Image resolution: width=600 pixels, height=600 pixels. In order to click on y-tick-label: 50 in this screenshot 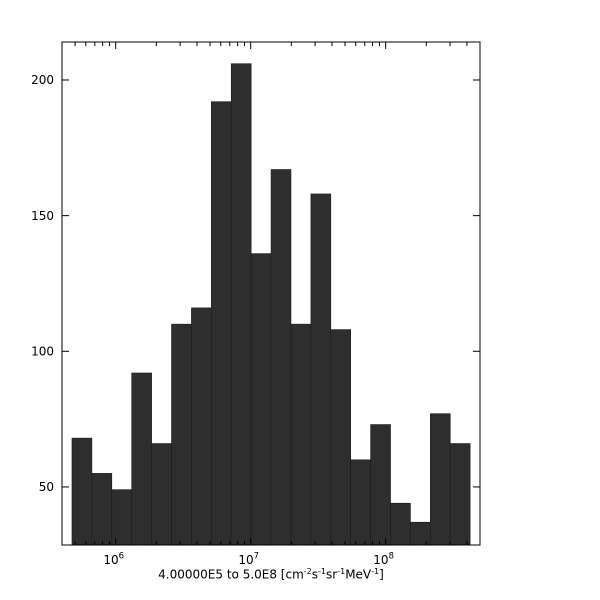, I will do `click(46, 487)`.